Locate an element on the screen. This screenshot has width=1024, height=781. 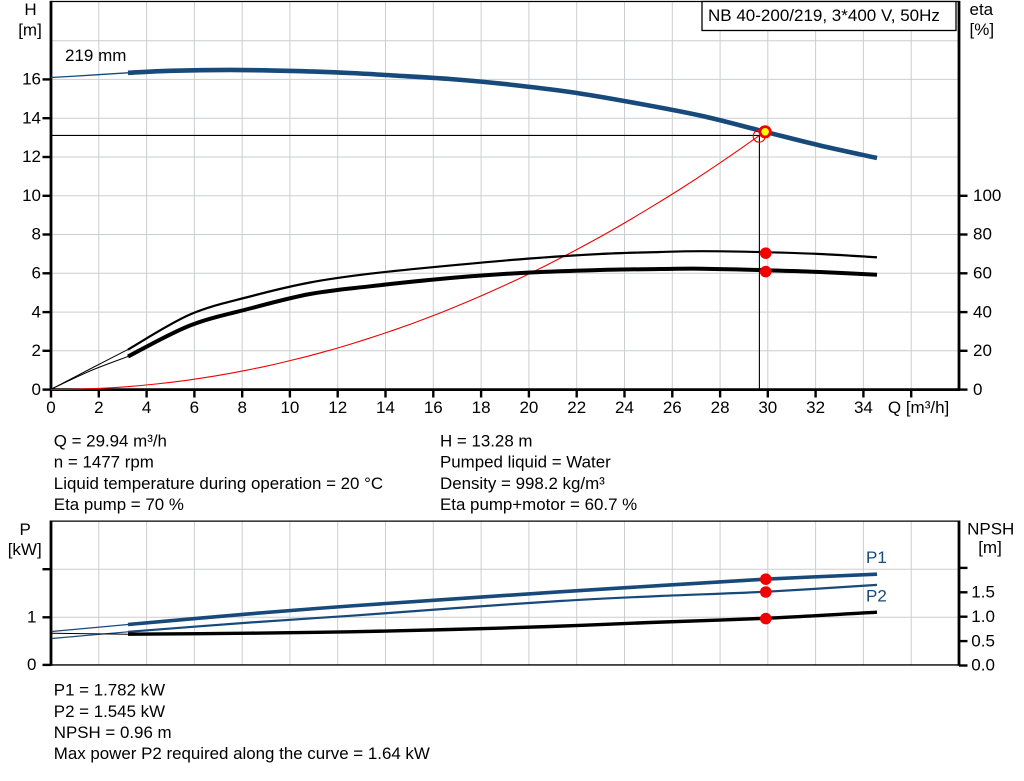
svg-text: NPSH is located at coordinates (990, 529).